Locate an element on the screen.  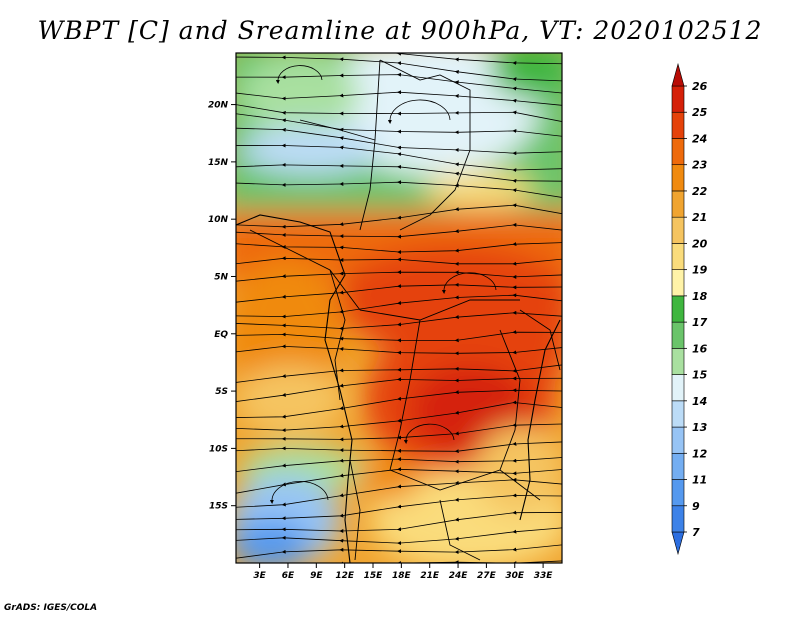
lon-tick-label: 3E is located at coordinates (259, 576).